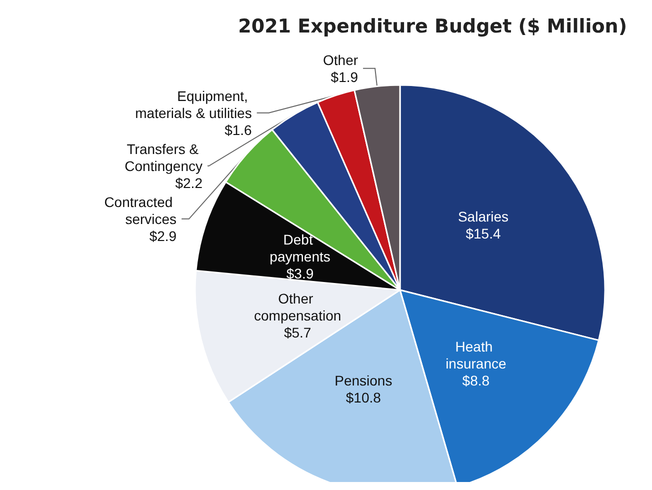 The width and height of the screenshot is (652, 490). Describe the element at coordinates (344, 76) in the screenshot. I see `data-label: $1.9` at that location.